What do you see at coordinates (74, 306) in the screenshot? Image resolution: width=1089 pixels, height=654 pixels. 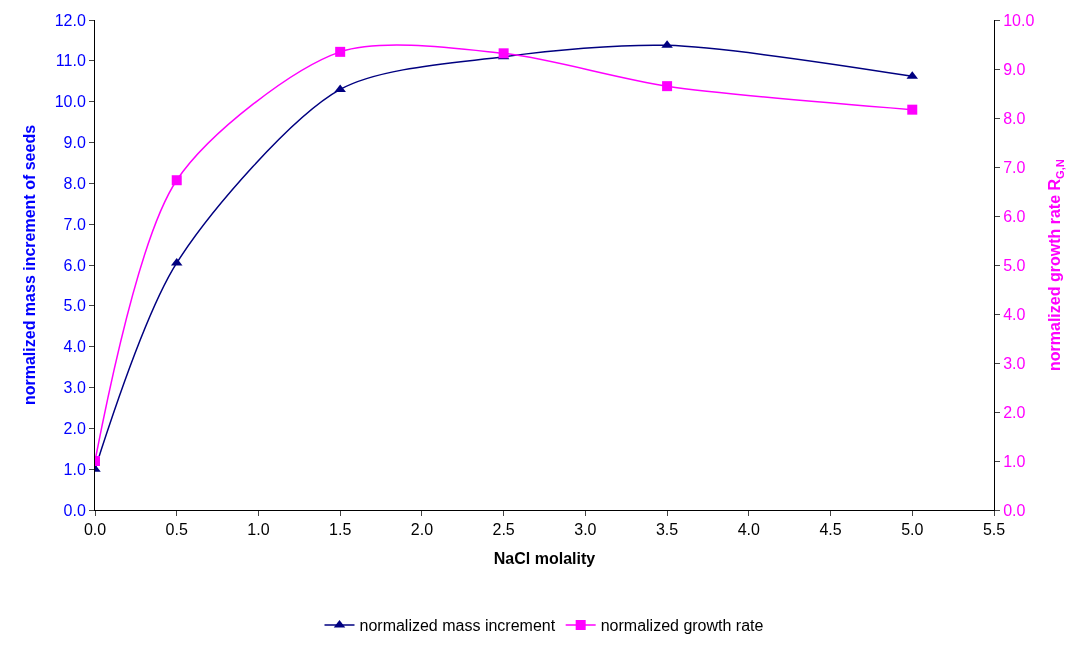 I see `y-tick-label: 5.0` at bounding box center [74, 306].